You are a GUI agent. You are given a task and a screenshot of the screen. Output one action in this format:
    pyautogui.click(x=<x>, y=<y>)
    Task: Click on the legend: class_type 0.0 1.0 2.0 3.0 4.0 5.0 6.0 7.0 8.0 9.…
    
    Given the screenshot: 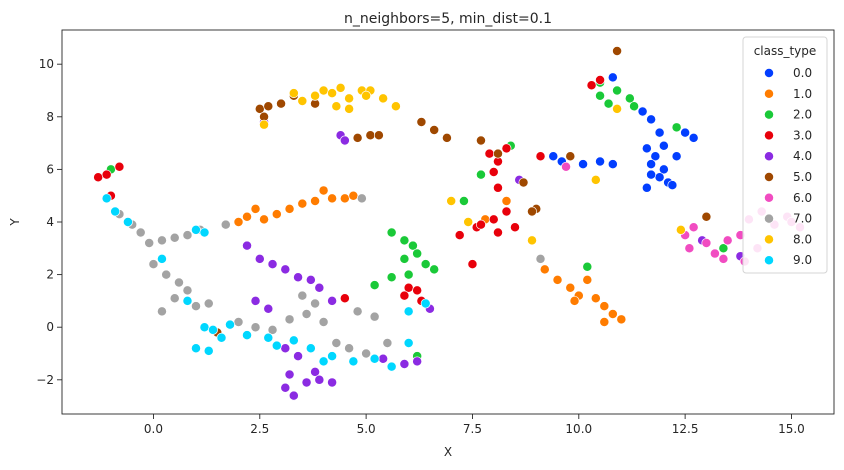 What is the action you would take?
    pyautogui.click(x=785, y=155)
    